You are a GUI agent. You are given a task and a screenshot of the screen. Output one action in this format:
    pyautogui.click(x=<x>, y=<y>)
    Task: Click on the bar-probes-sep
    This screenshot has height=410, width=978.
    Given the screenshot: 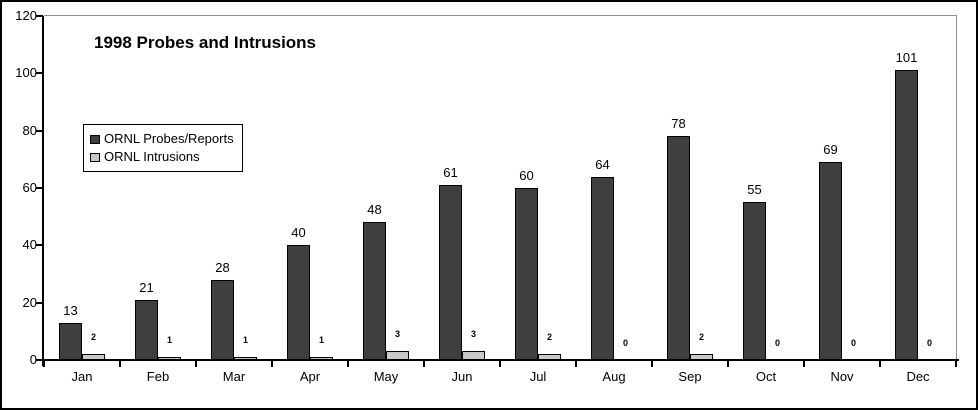 What is the action you would take?
    pyautogui.click(x=678, y=248)
    